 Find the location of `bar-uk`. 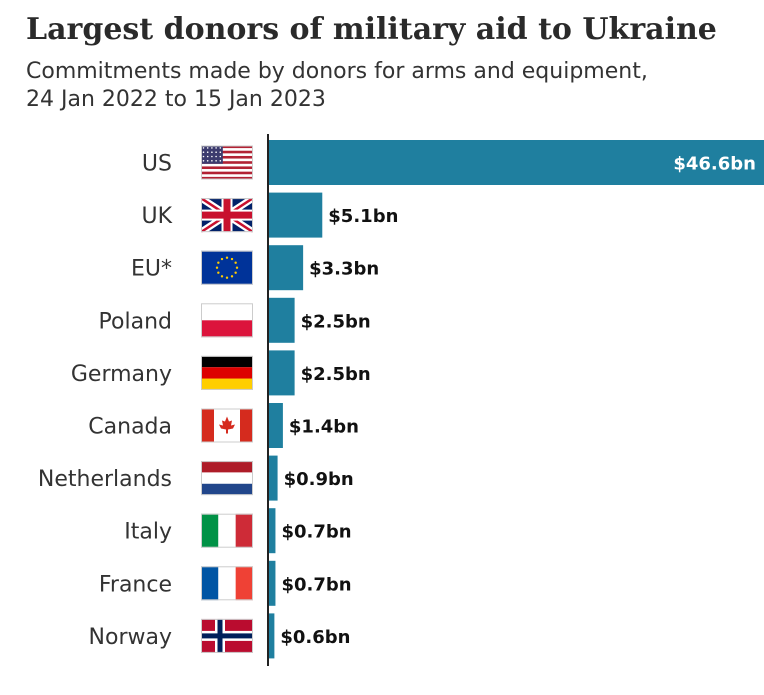

bar-uk is located at coordinates (295, 215).